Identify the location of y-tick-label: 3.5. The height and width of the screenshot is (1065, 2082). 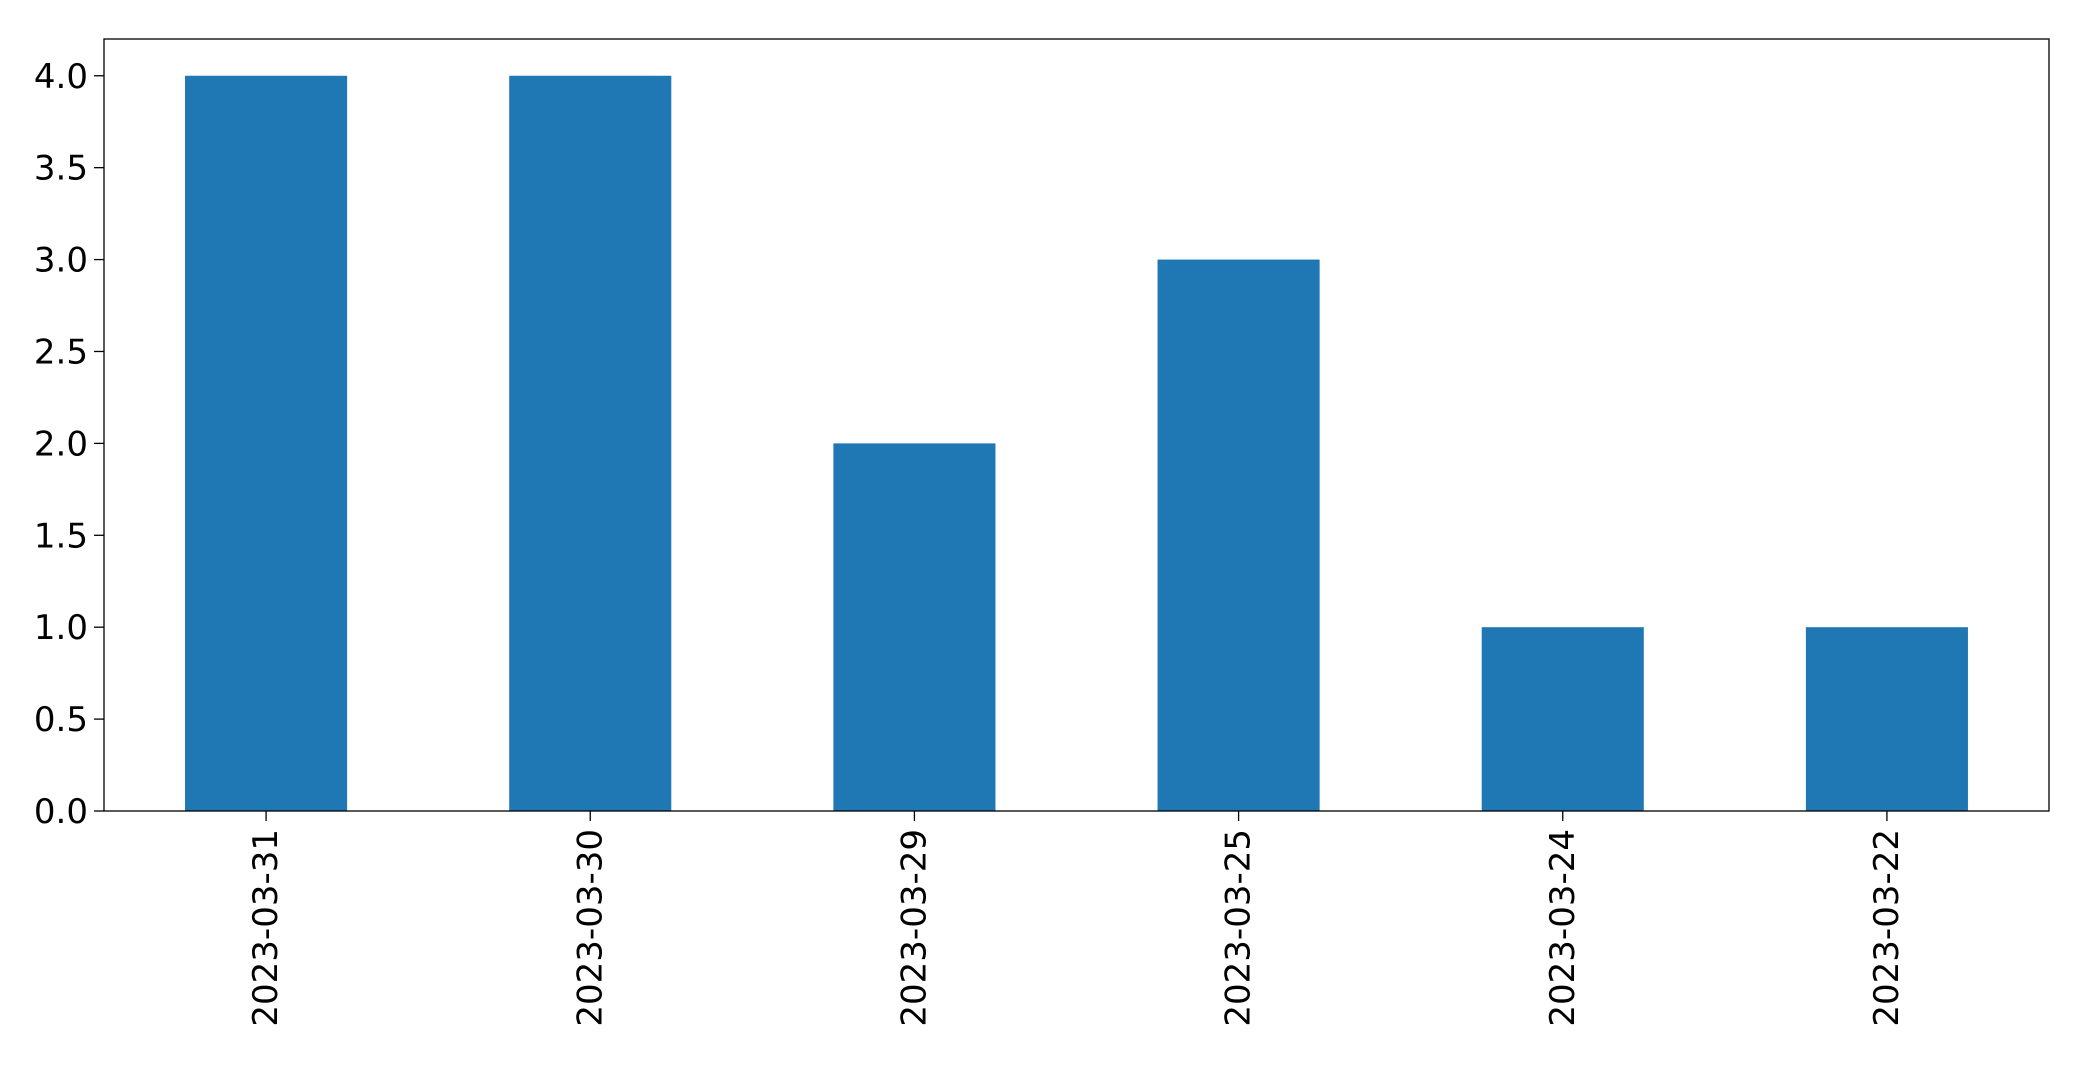
(61, 169).